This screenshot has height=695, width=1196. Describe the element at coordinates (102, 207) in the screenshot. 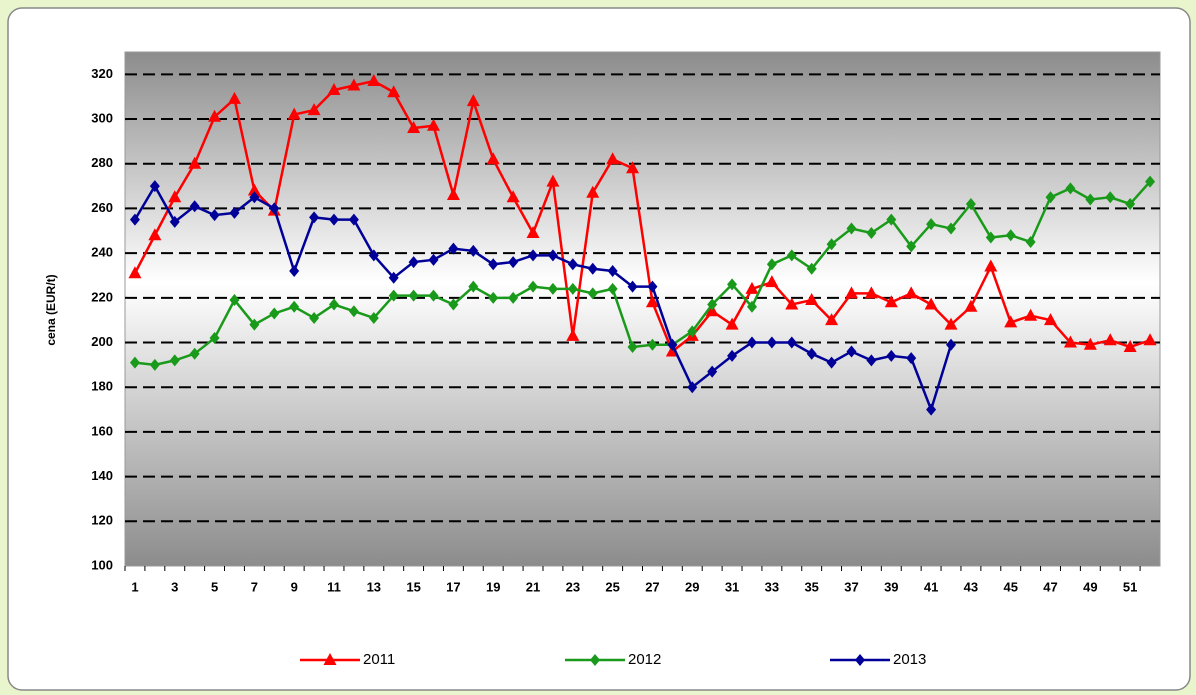

I see `y-tick-label: 260` at that location.